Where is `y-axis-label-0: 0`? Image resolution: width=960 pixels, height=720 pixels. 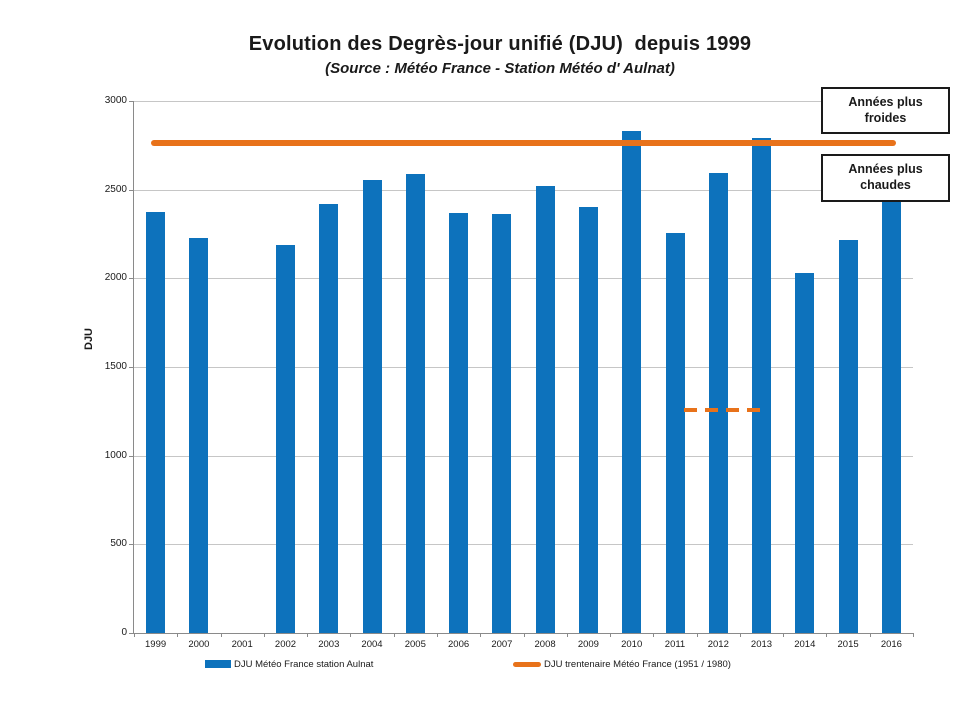
y-axis-label-0: 0 is located at coordinates (124, 632).